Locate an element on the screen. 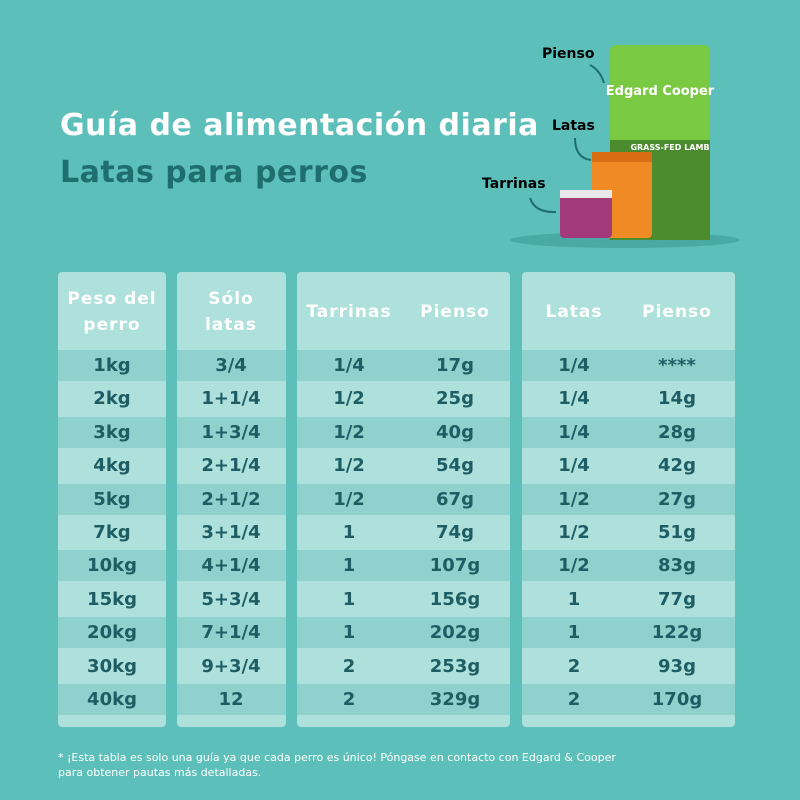  table-cell: 3/4 is located at coordinates (231, 365).